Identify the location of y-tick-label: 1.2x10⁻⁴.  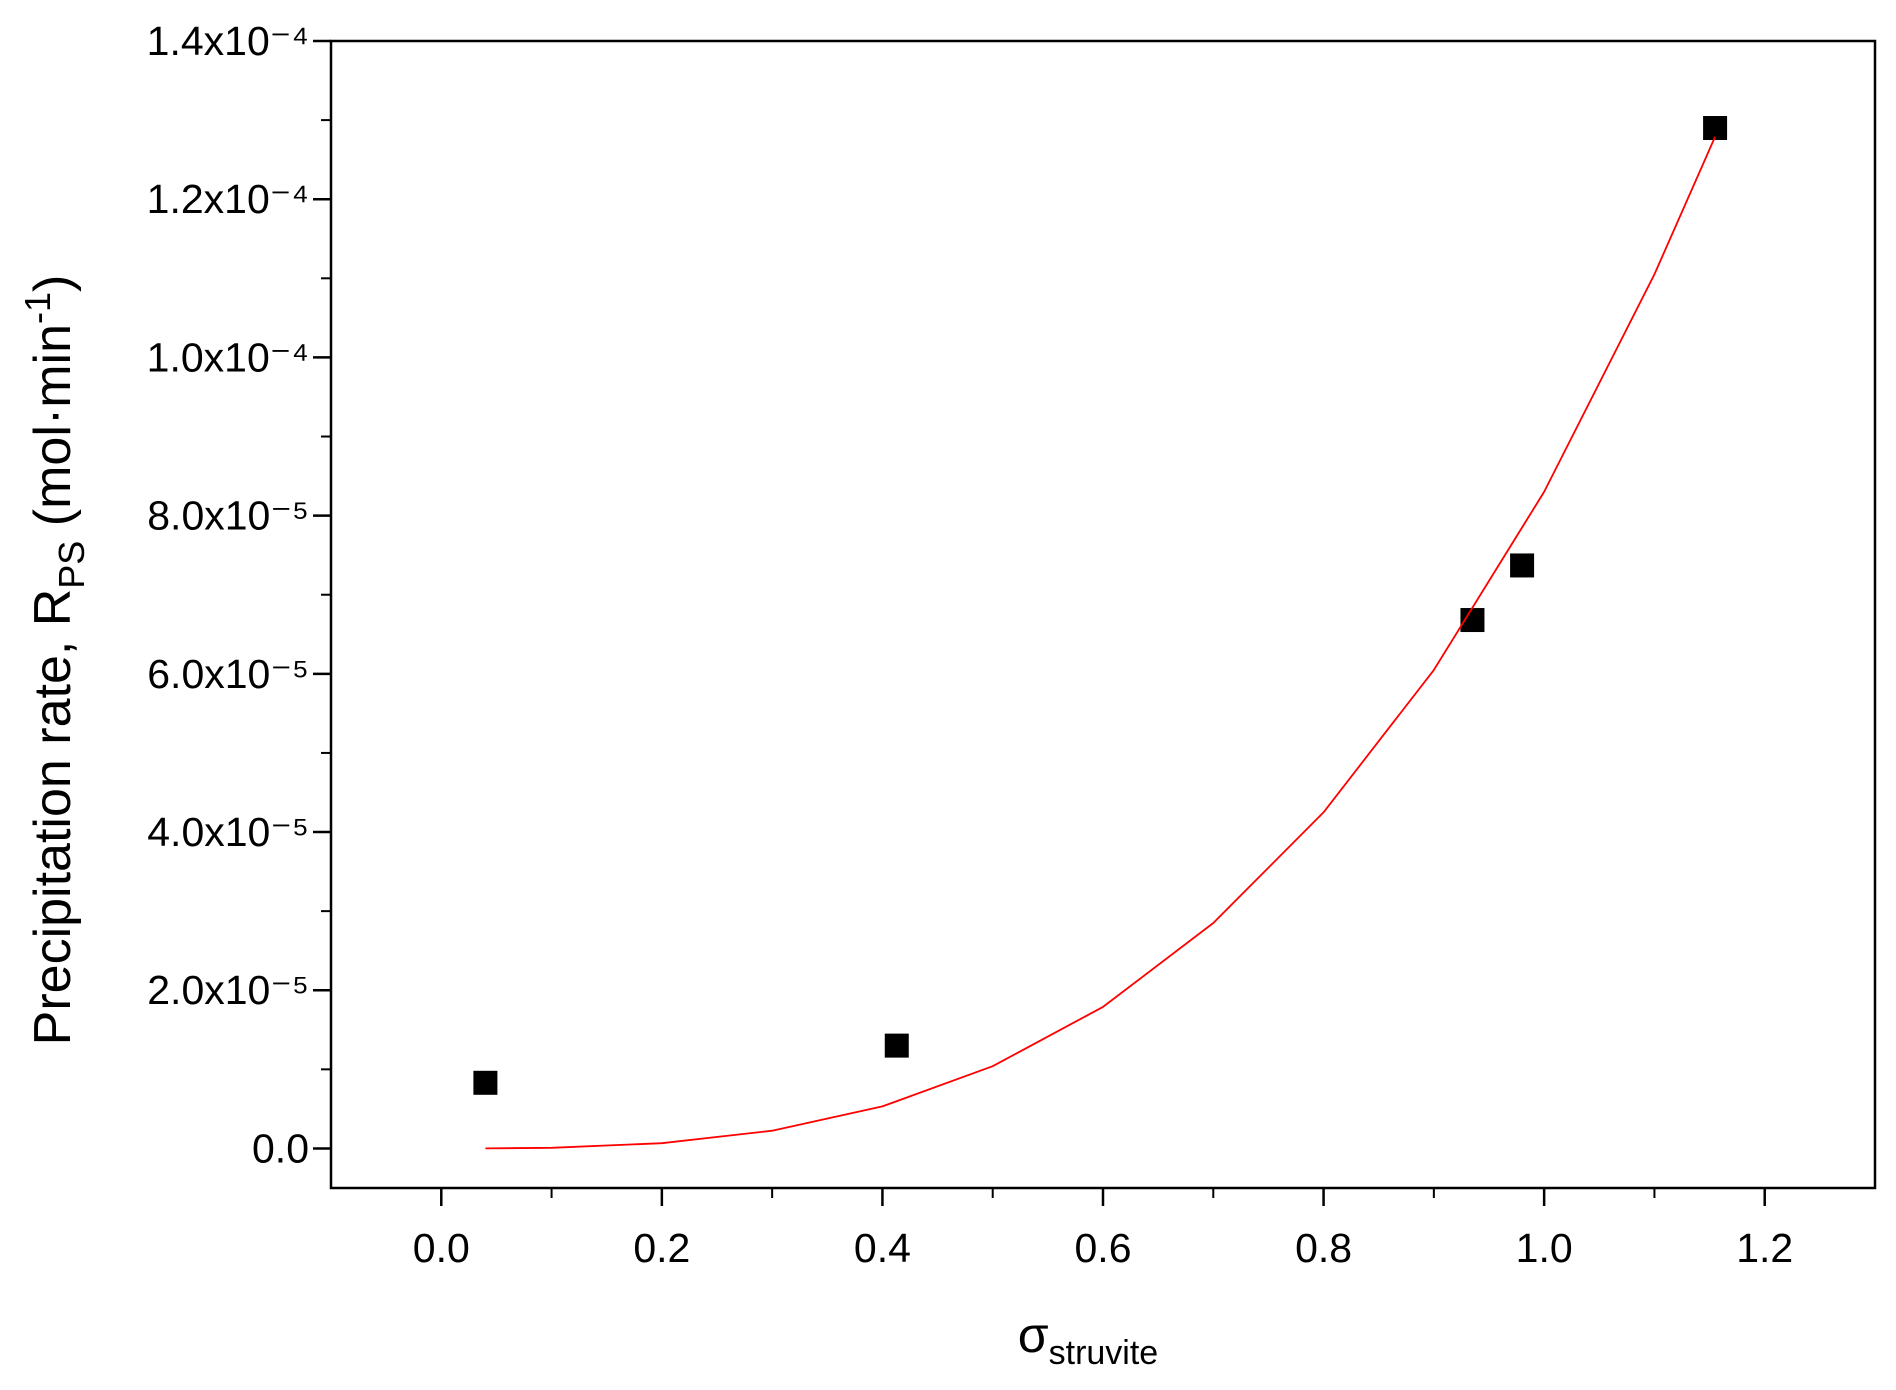
(228, 199).